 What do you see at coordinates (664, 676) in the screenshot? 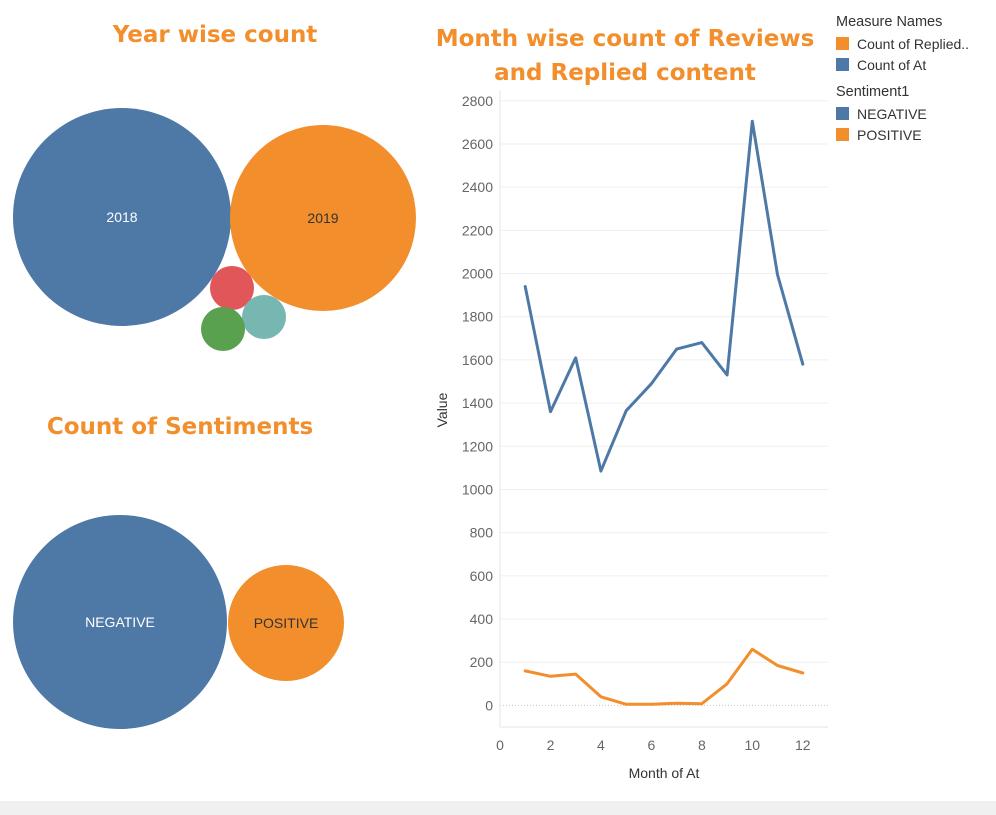
I see `series-line-count-of-replied-` at bounding box center [664, 676].